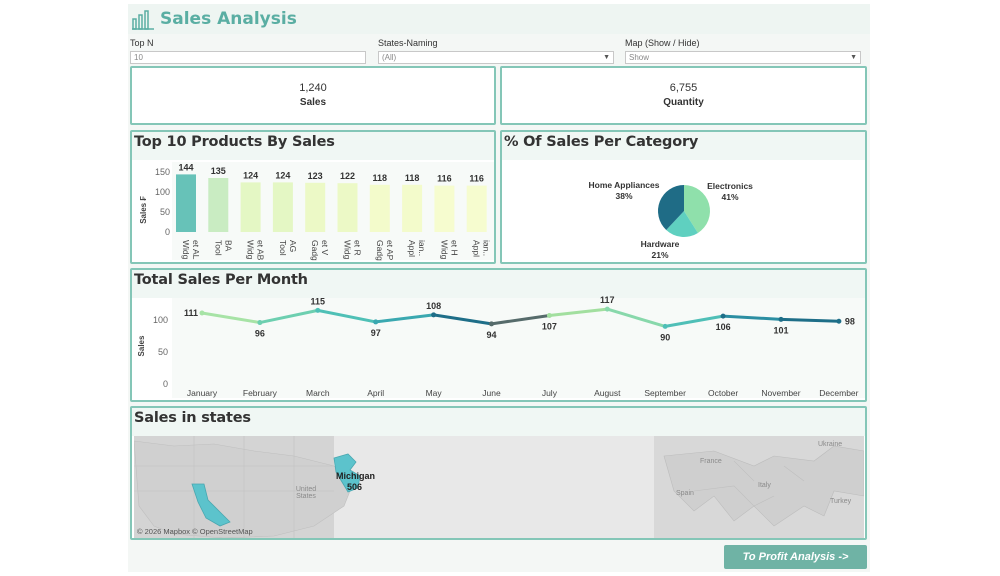 Image resolution: width=1000 pixels, height=576 pixels. Describe the element at coordinates (518, 348) in the screenshot. I see `plot-area` at that location.